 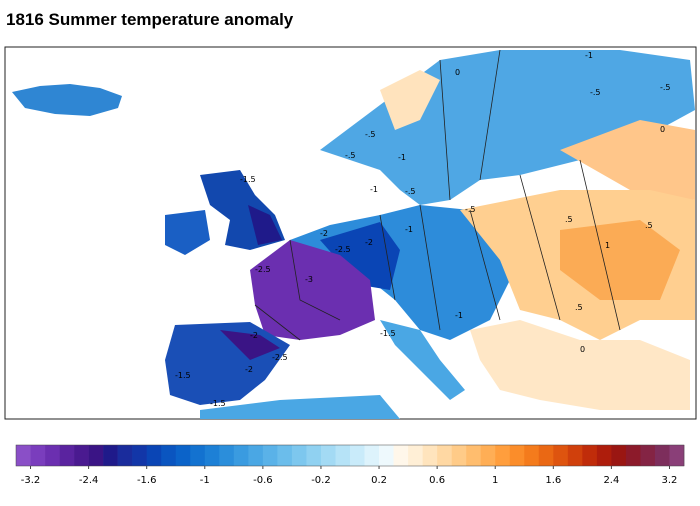 What do you see at coordinates (205, 480) in the screenshot?
I see `colorbar-tick-label: -1` at bounding box center [205, 480].